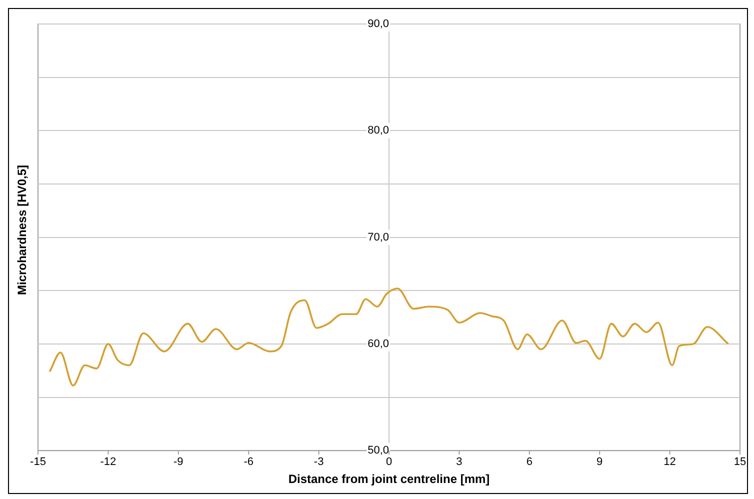 The height and width of the screenshot is (499, 754). I want to click on x-tick-label: -6, so click(249, 462).